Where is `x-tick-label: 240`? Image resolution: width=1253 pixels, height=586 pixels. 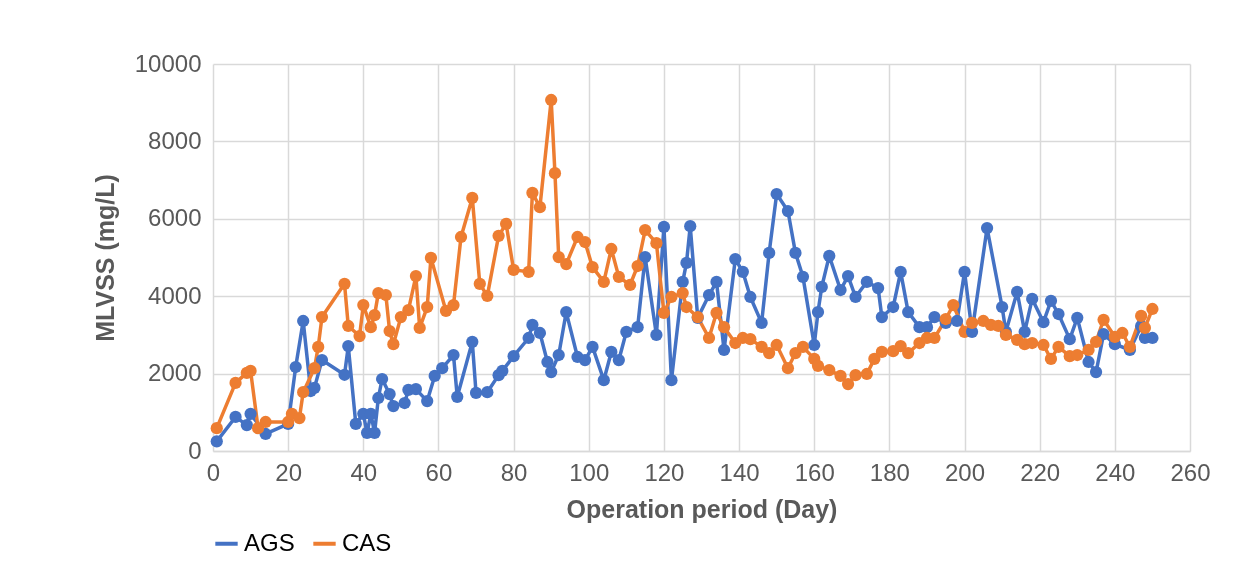 x-tick-label: 240 is located at coordinates (1115, 472).